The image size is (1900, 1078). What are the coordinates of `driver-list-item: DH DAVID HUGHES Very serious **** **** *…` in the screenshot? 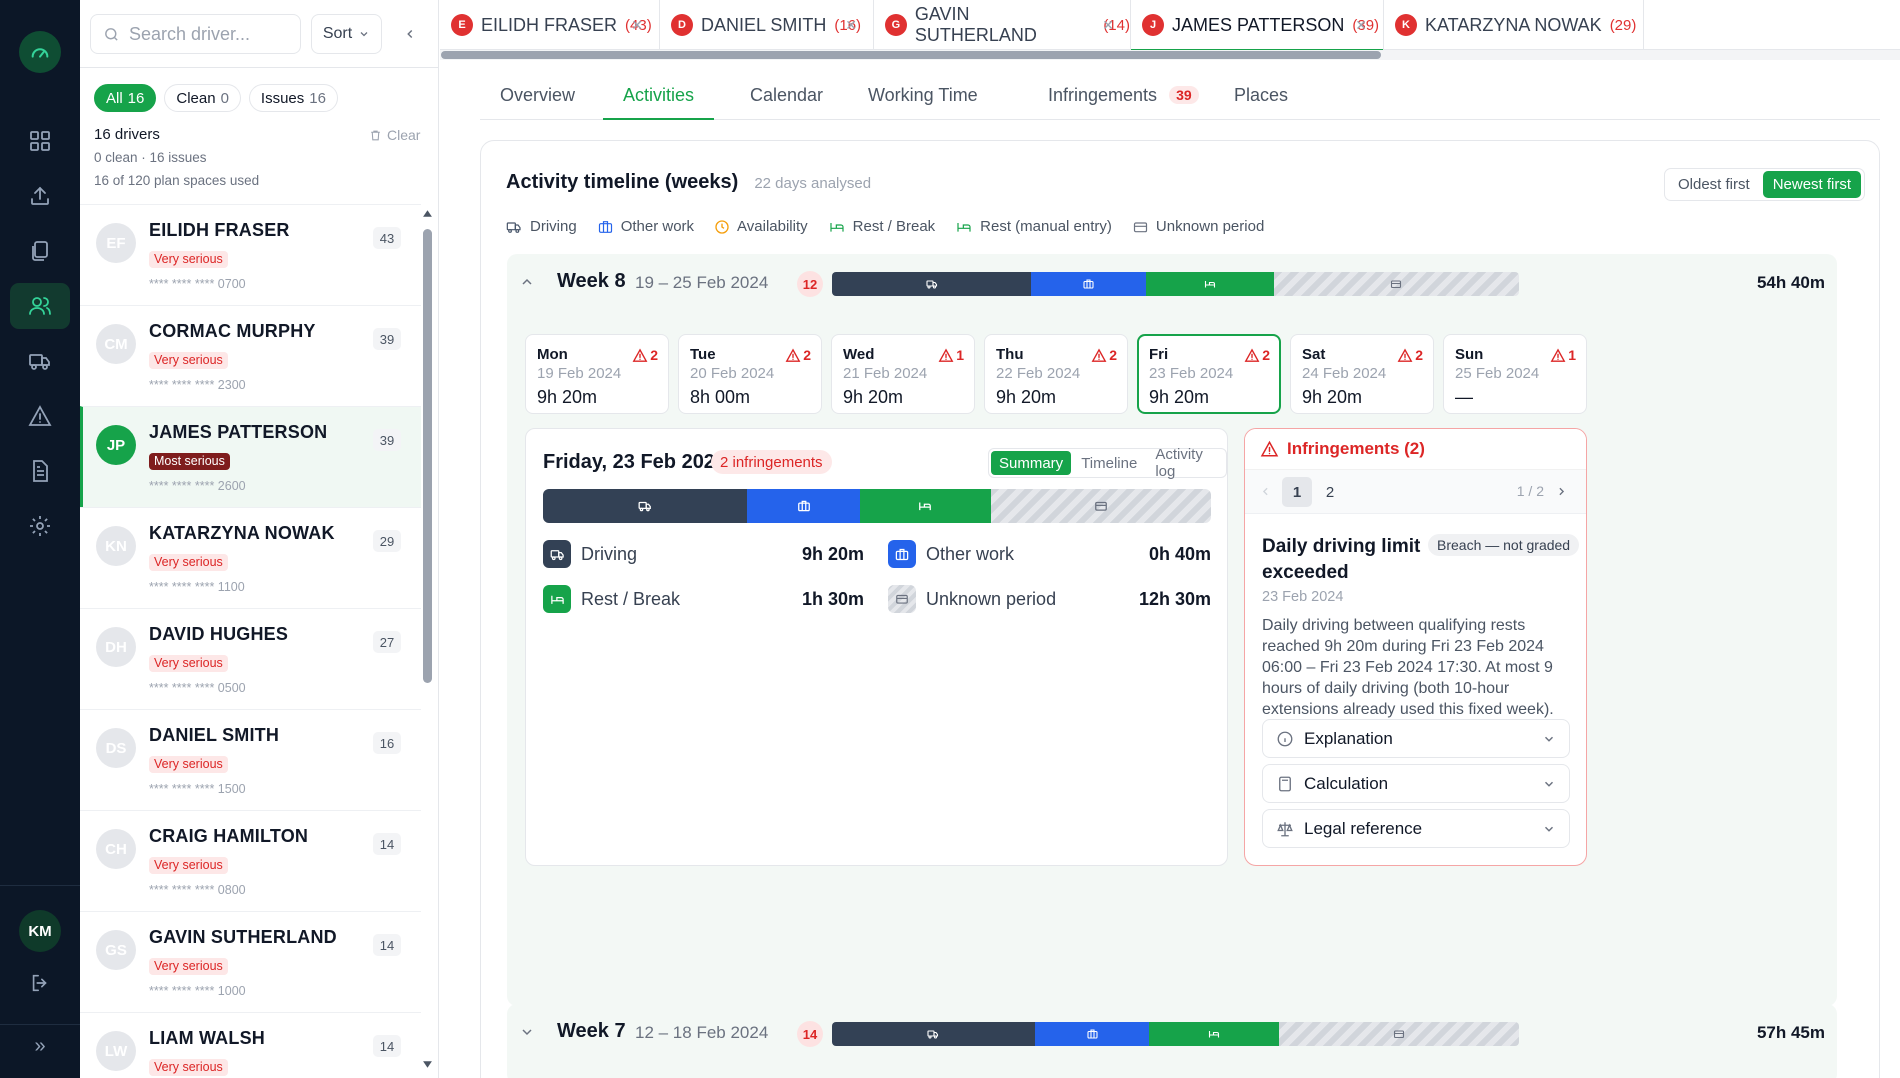 It's located at (250, 658).